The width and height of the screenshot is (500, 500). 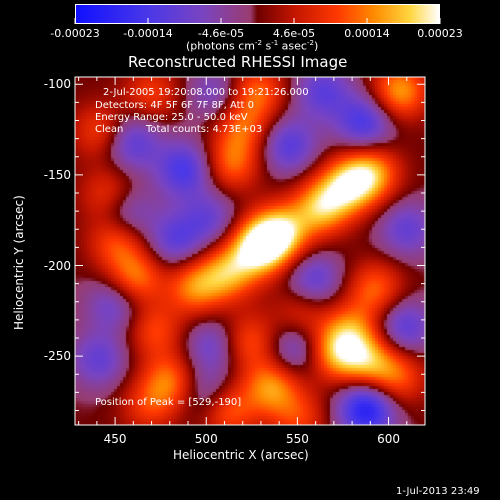 What do you see at coordinates (75, 33) in the screenshot?
I see `colorbar-tick-label: -0.00023` at bounding box center [75, 33].